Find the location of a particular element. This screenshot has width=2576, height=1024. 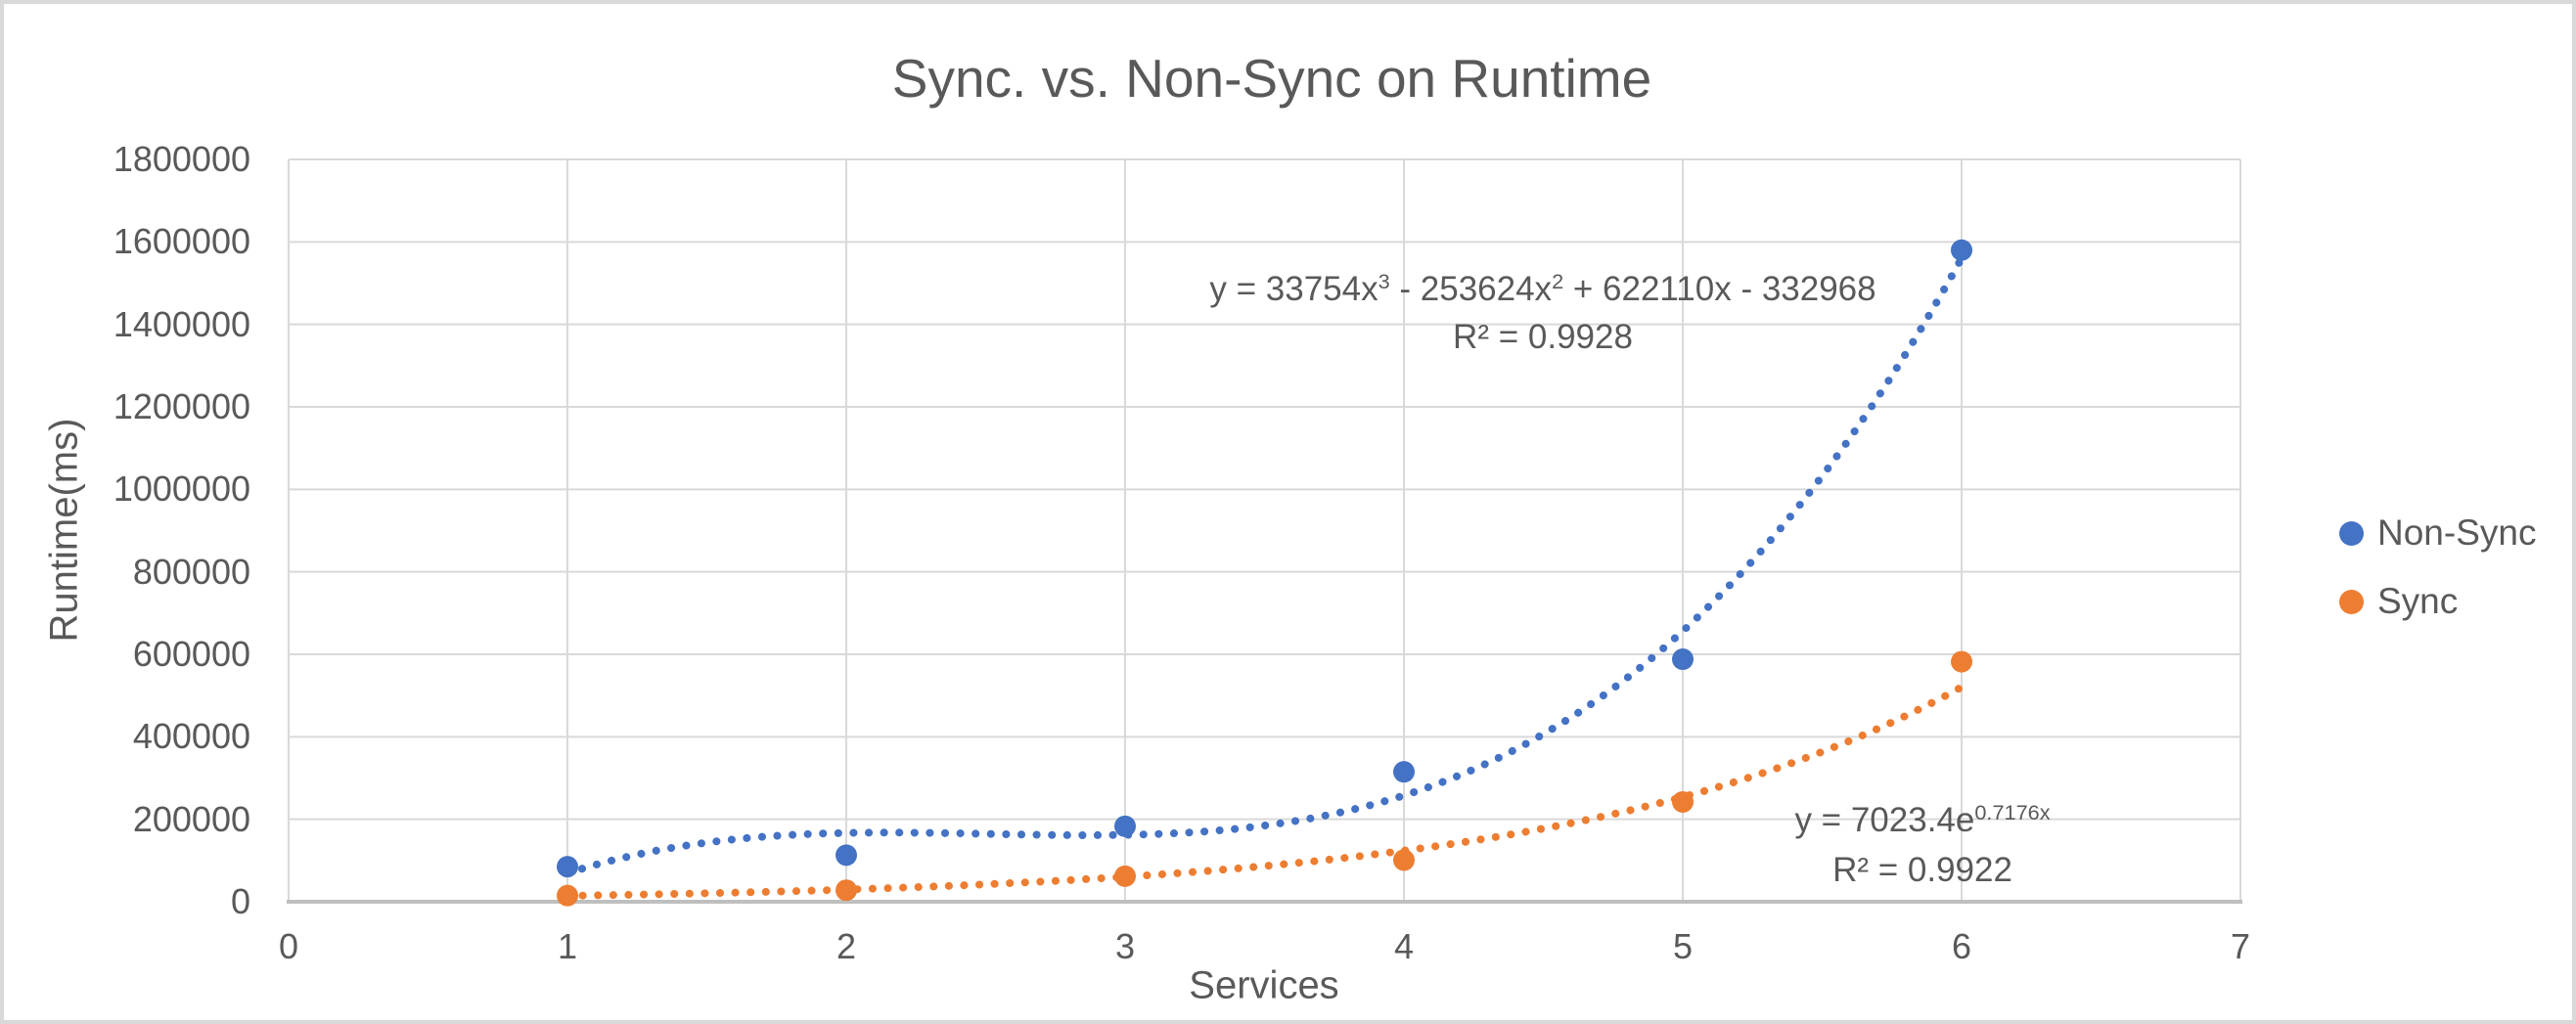

data-point-non-sync-x3 is located at coordinates (1125, 826).